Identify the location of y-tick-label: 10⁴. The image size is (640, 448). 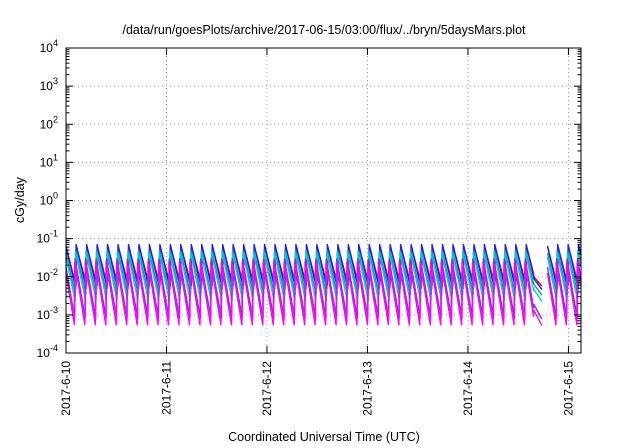
(49, 46).